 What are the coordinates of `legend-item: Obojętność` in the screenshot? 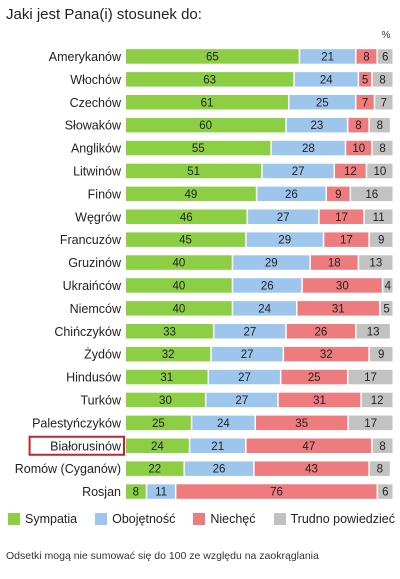 It's located at (135, 519).